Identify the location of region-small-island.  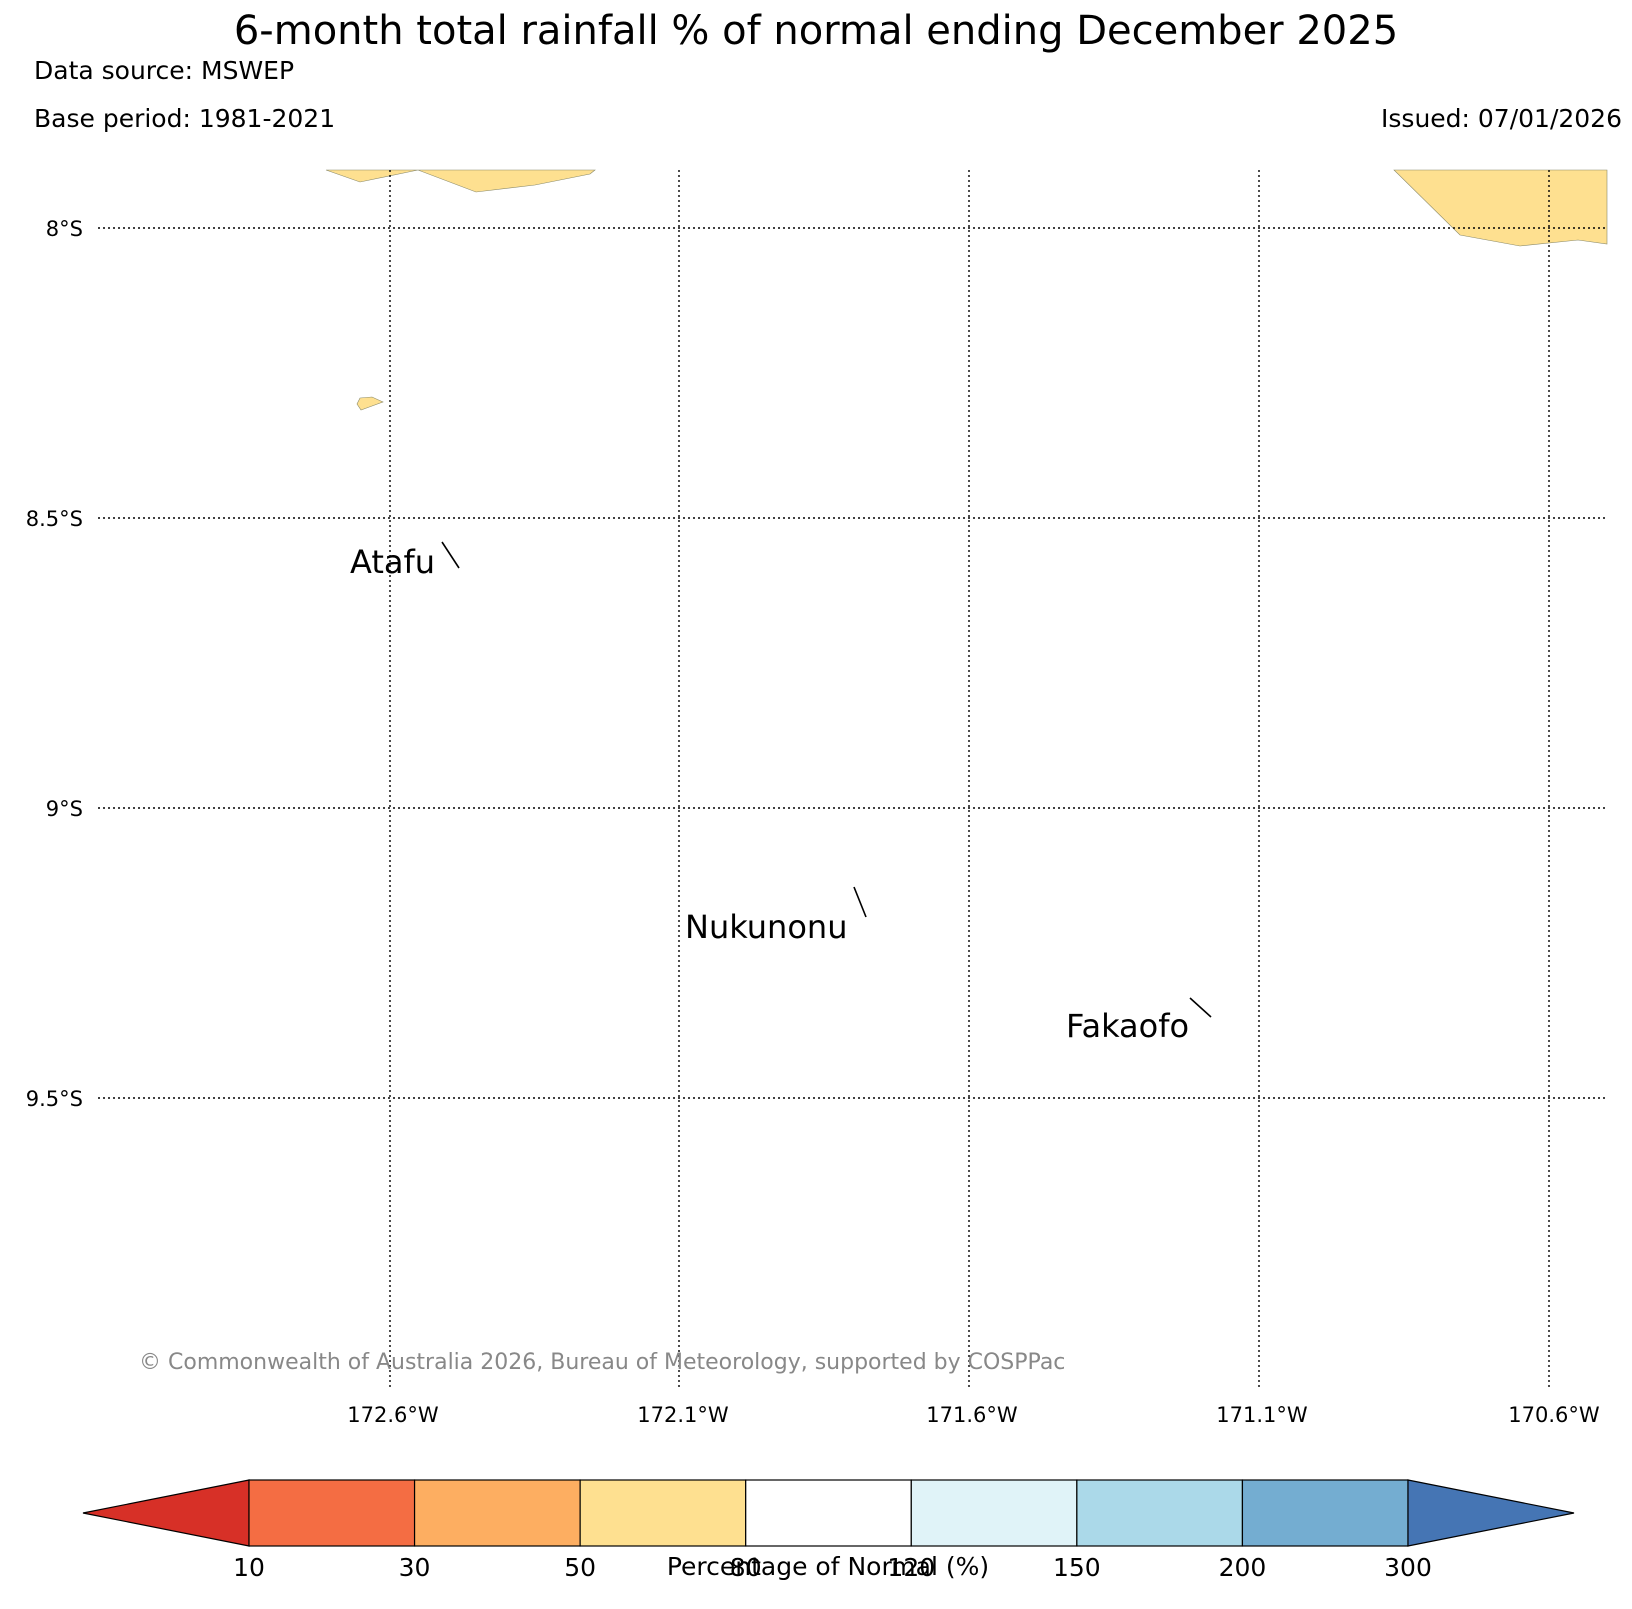
(370, 403).